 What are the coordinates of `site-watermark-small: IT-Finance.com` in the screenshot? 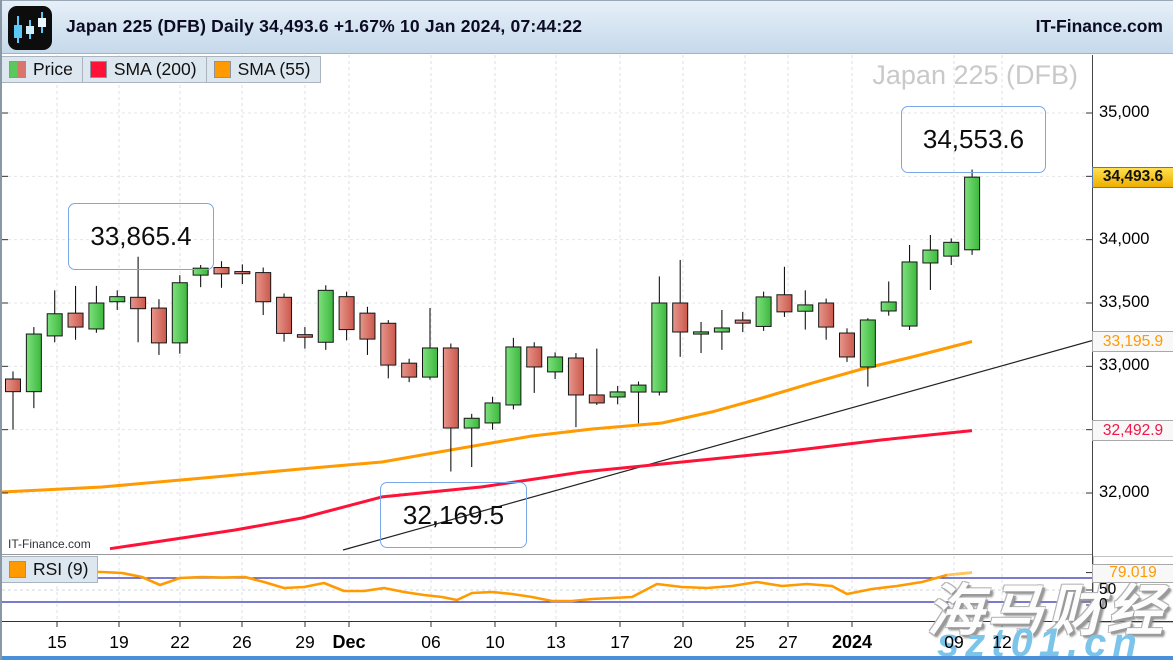 It's located at (49, 544).